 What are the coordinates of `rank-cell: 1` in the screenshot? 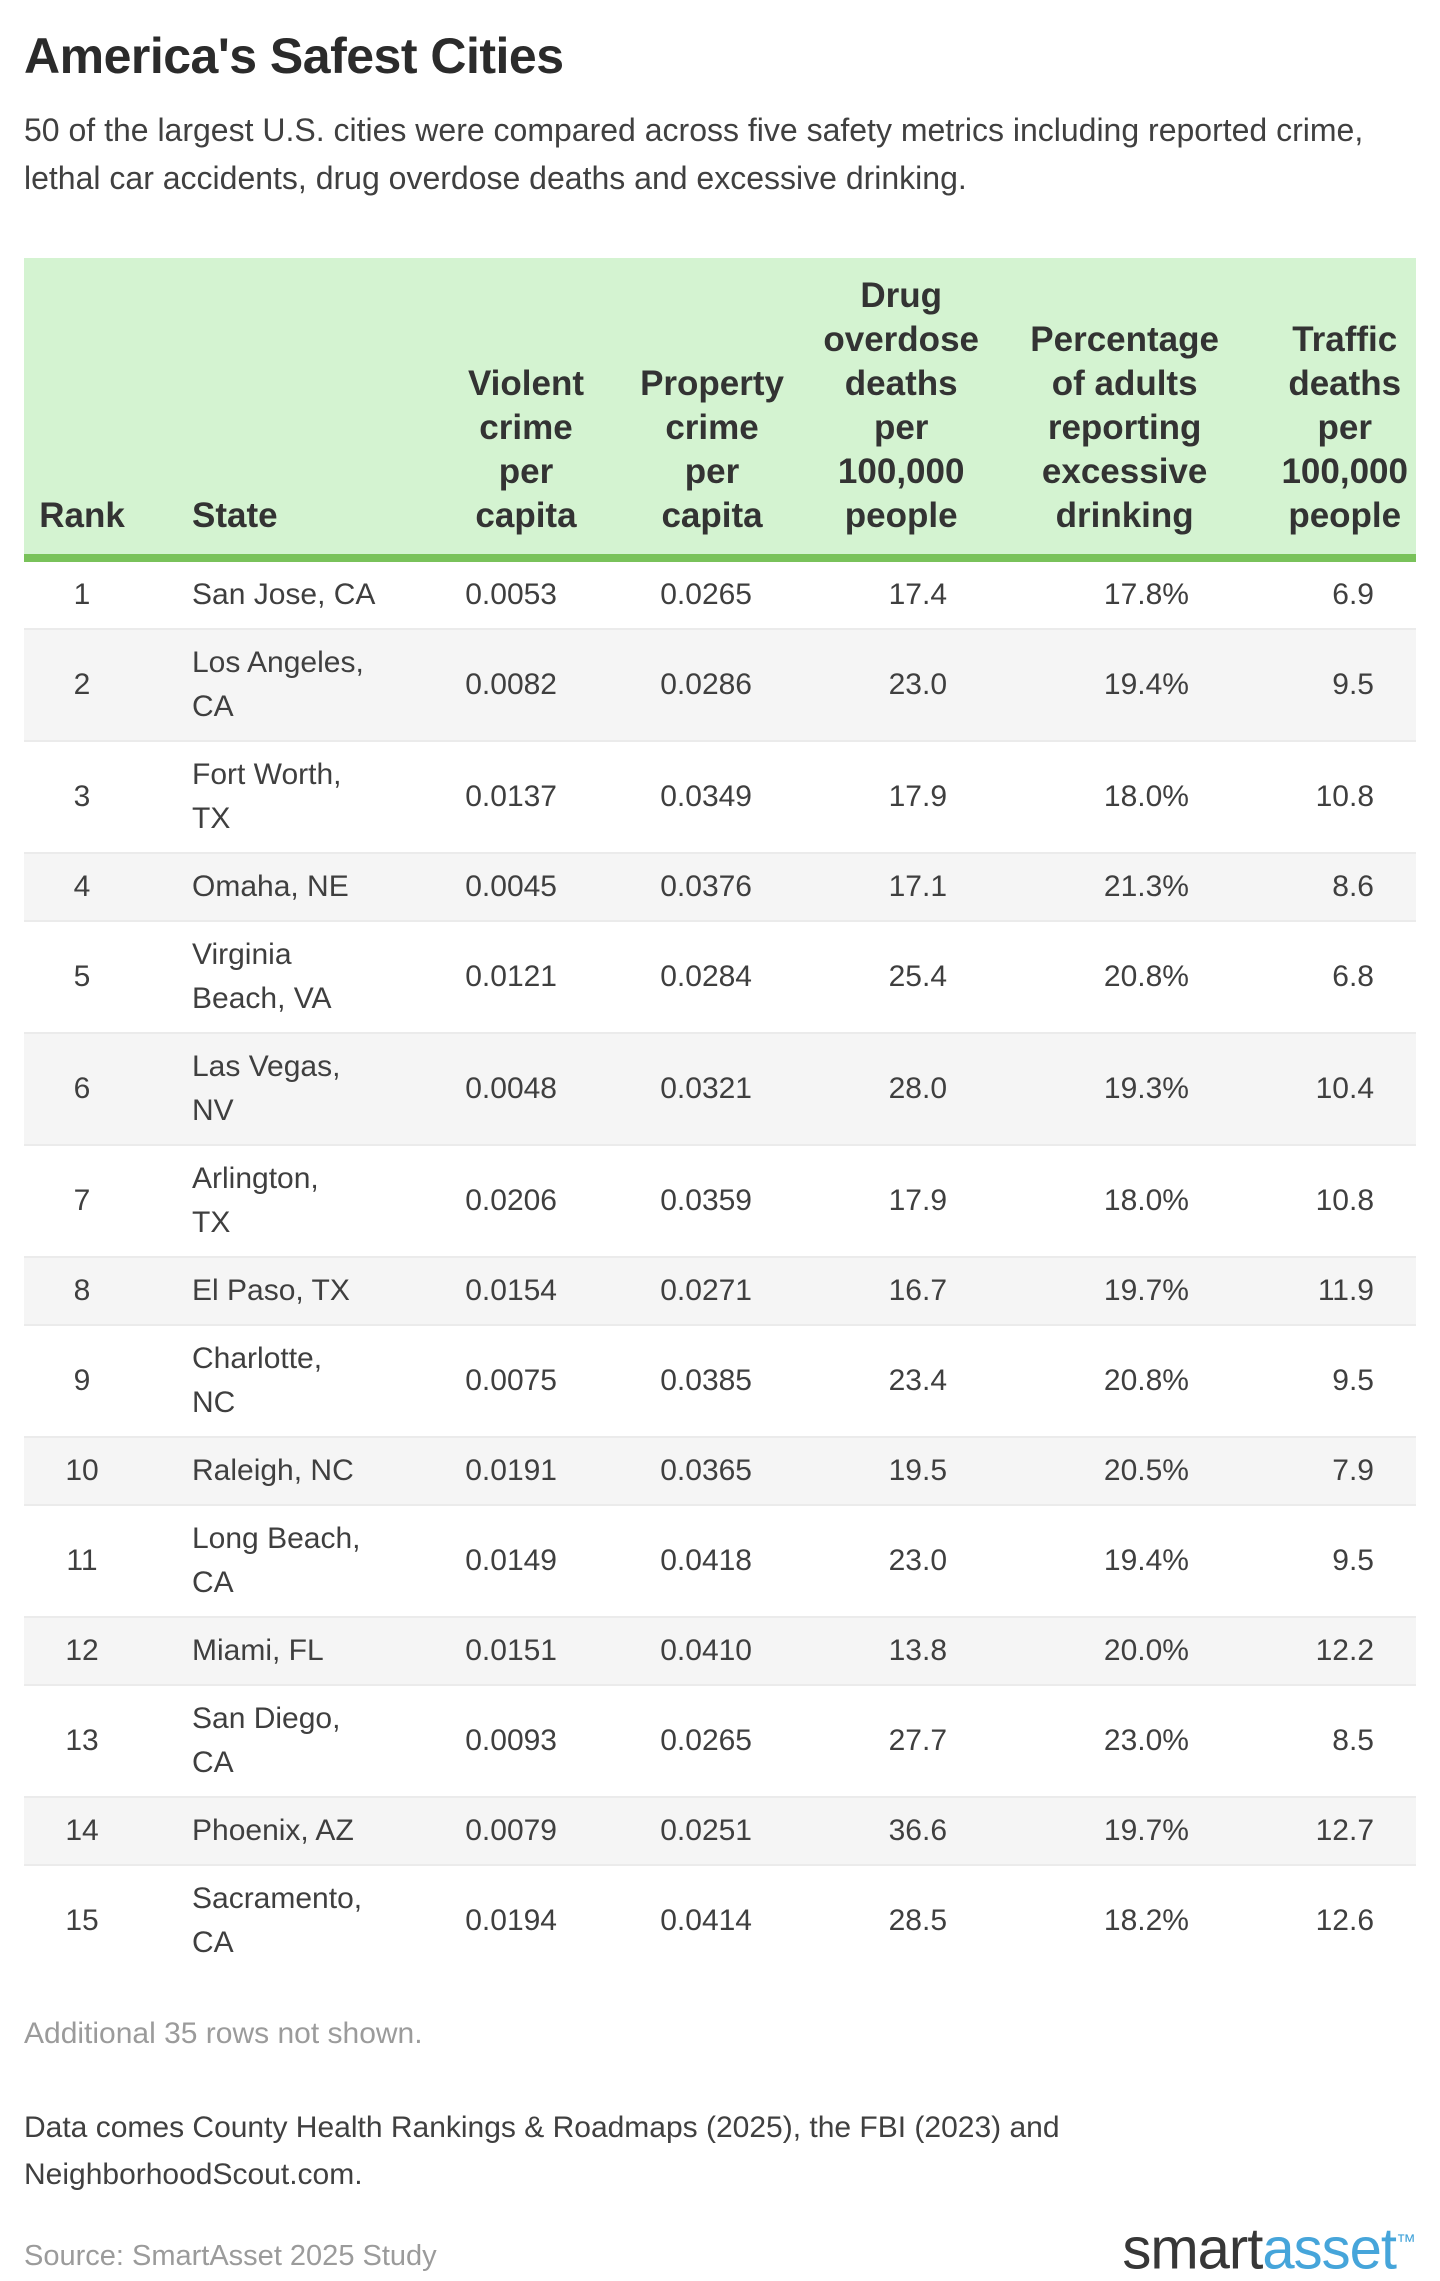 It's located at (82, 594).